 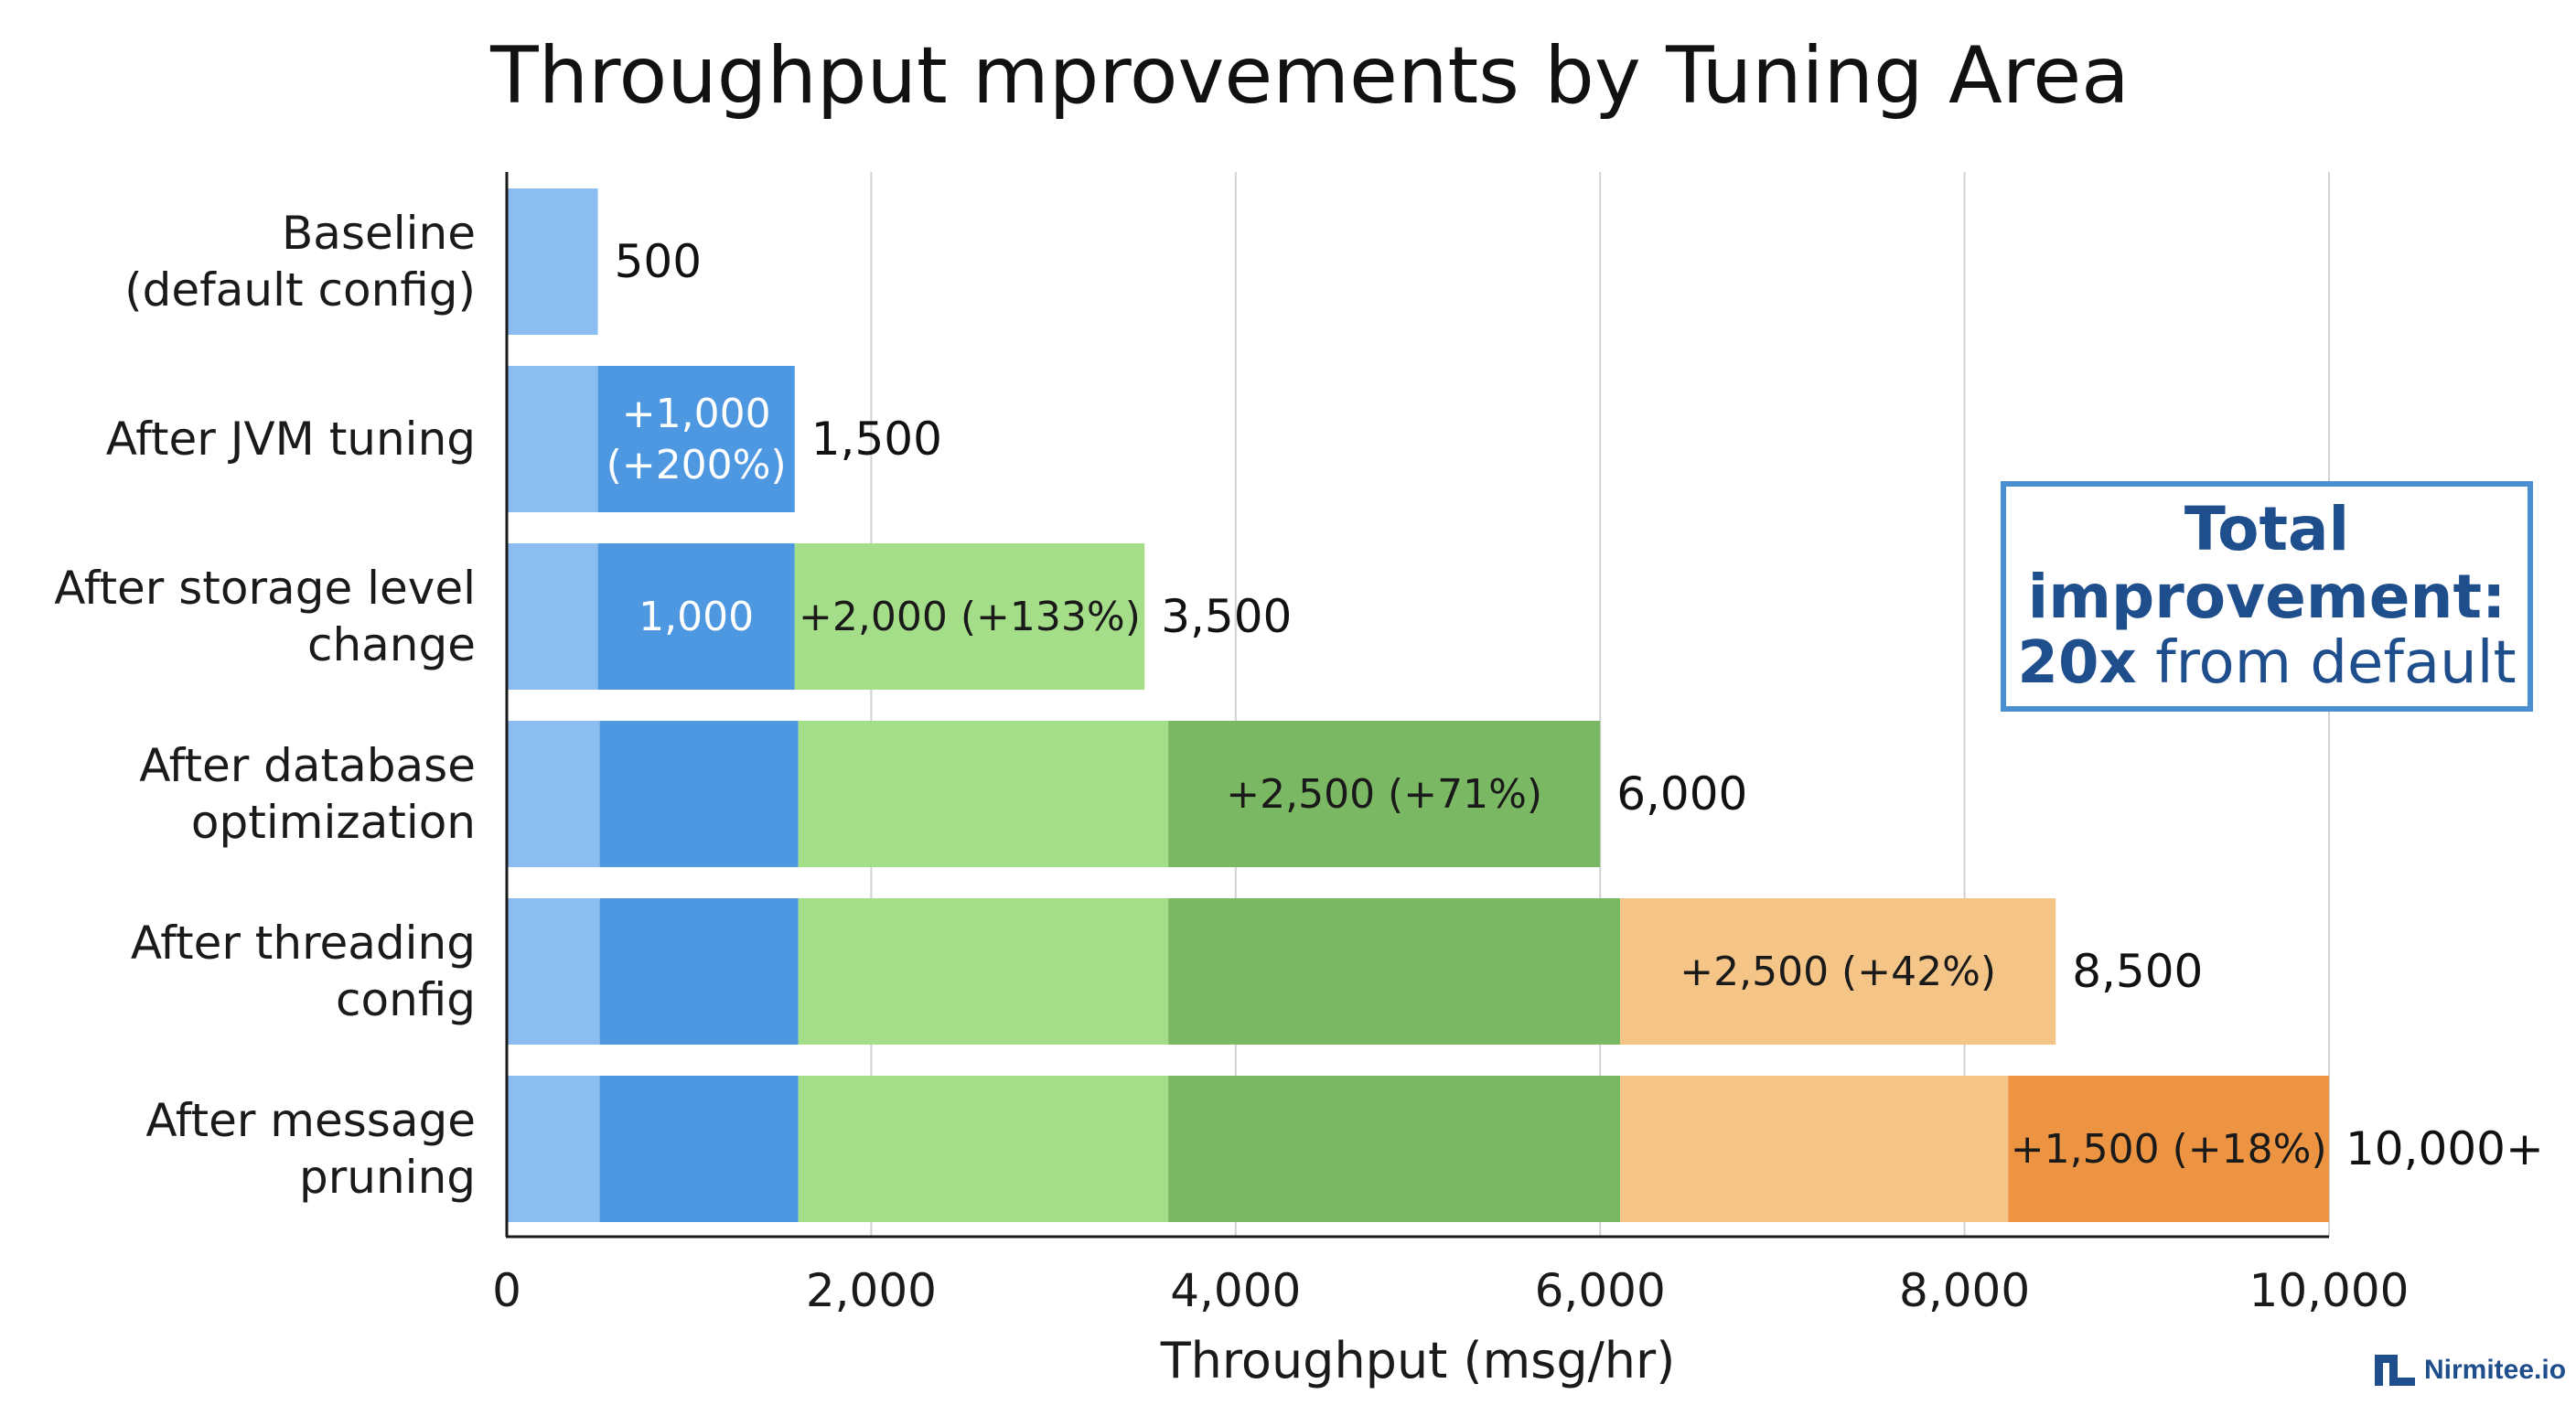 What do you see at coordinates (696, 465) in the screenshot?
I see `segment-label: (+200%)` at bounding box center [696, 465].